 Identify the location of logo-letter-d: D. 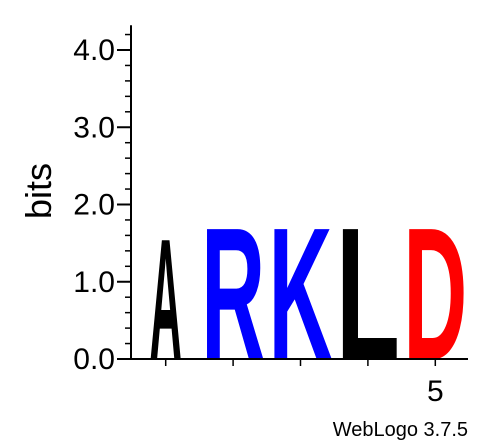
(435, 294).